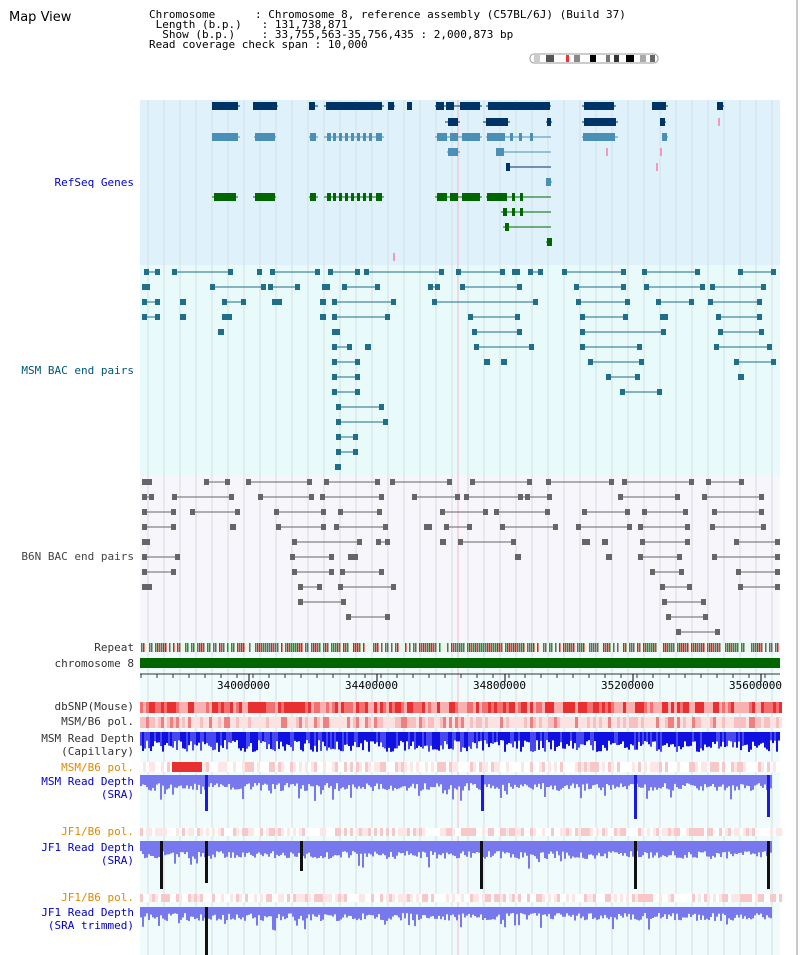 The image size is (800, 955). Describe the element at coordinates (468, 181) in the screenshot. I see `refseq-gene-glyphs` at that location.